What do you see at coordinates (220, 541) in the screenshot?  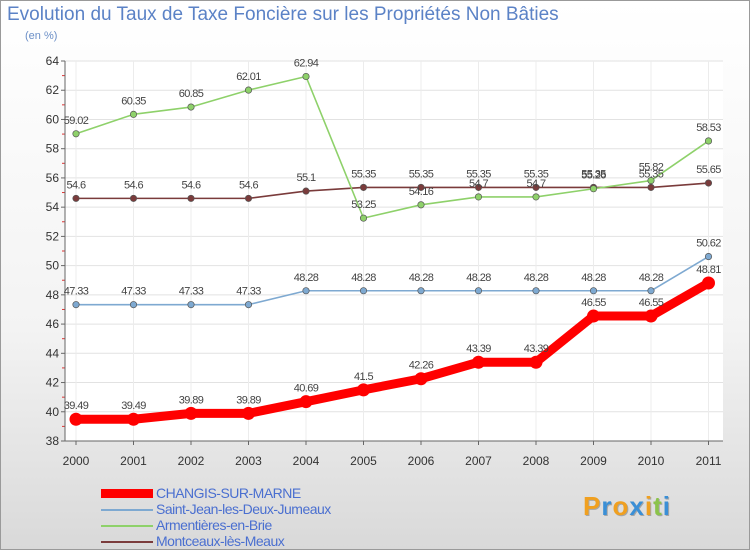 I see `legend-label: Montceaux-lès-Meaux` at bounding box center [220, 541].